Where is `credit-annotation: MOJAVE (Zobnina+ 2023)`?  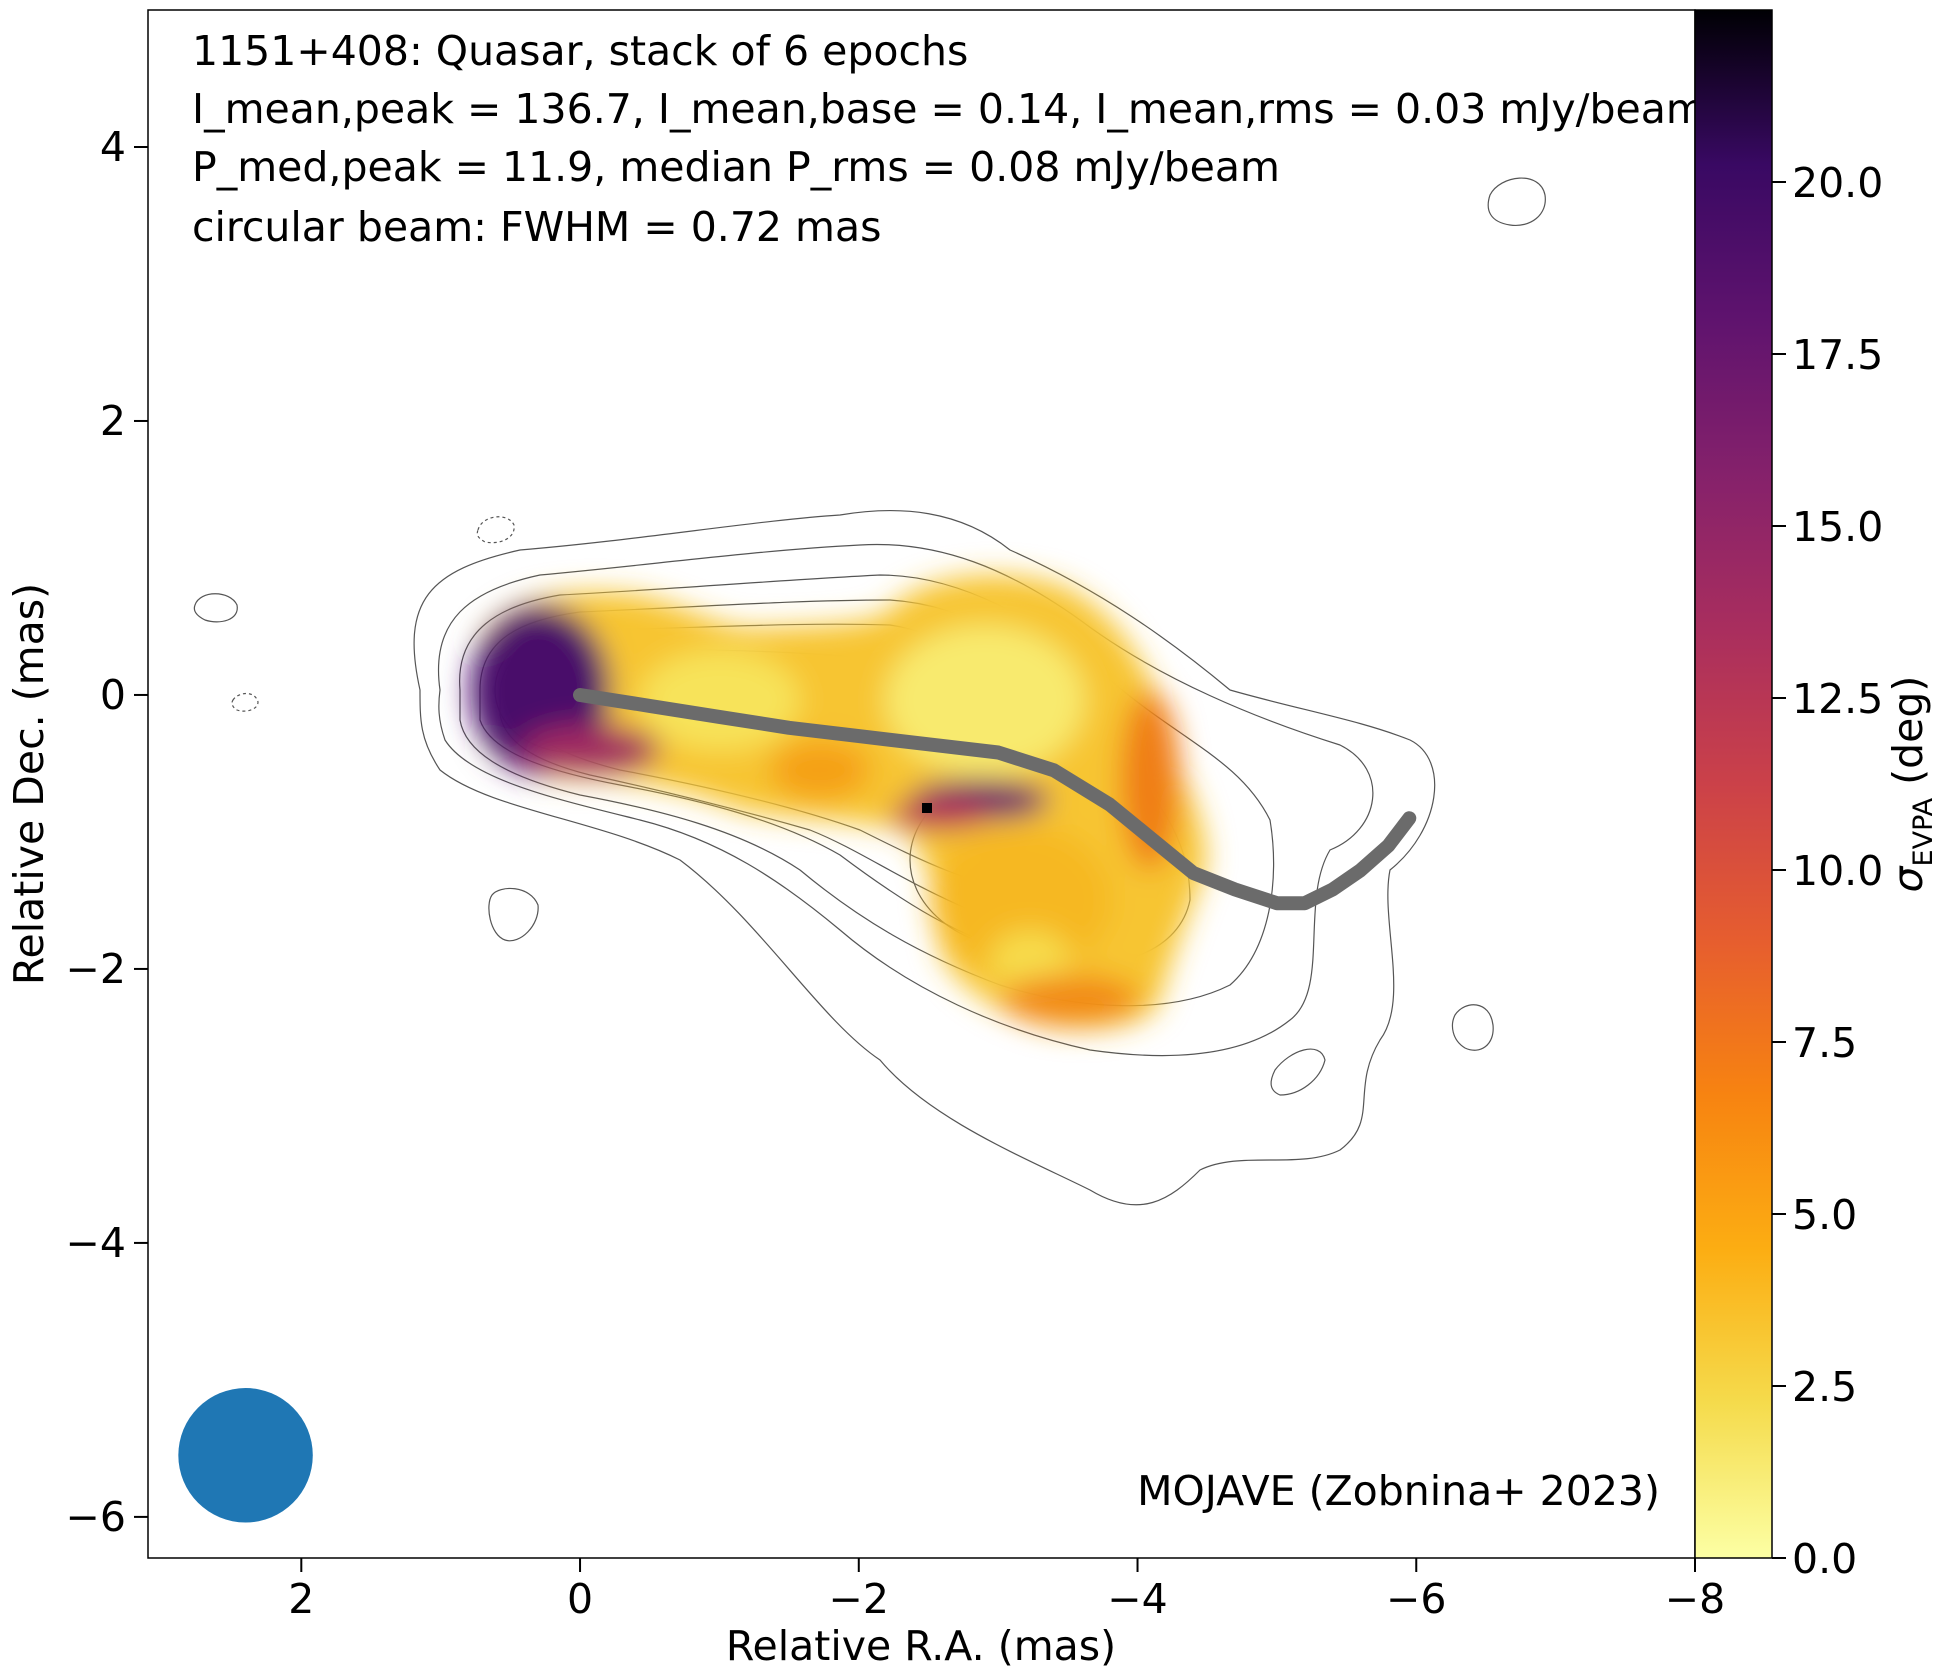 credit-annotation: MOJAVE (Zobnina+ 2023) is located at coordinates (1398, 1491).